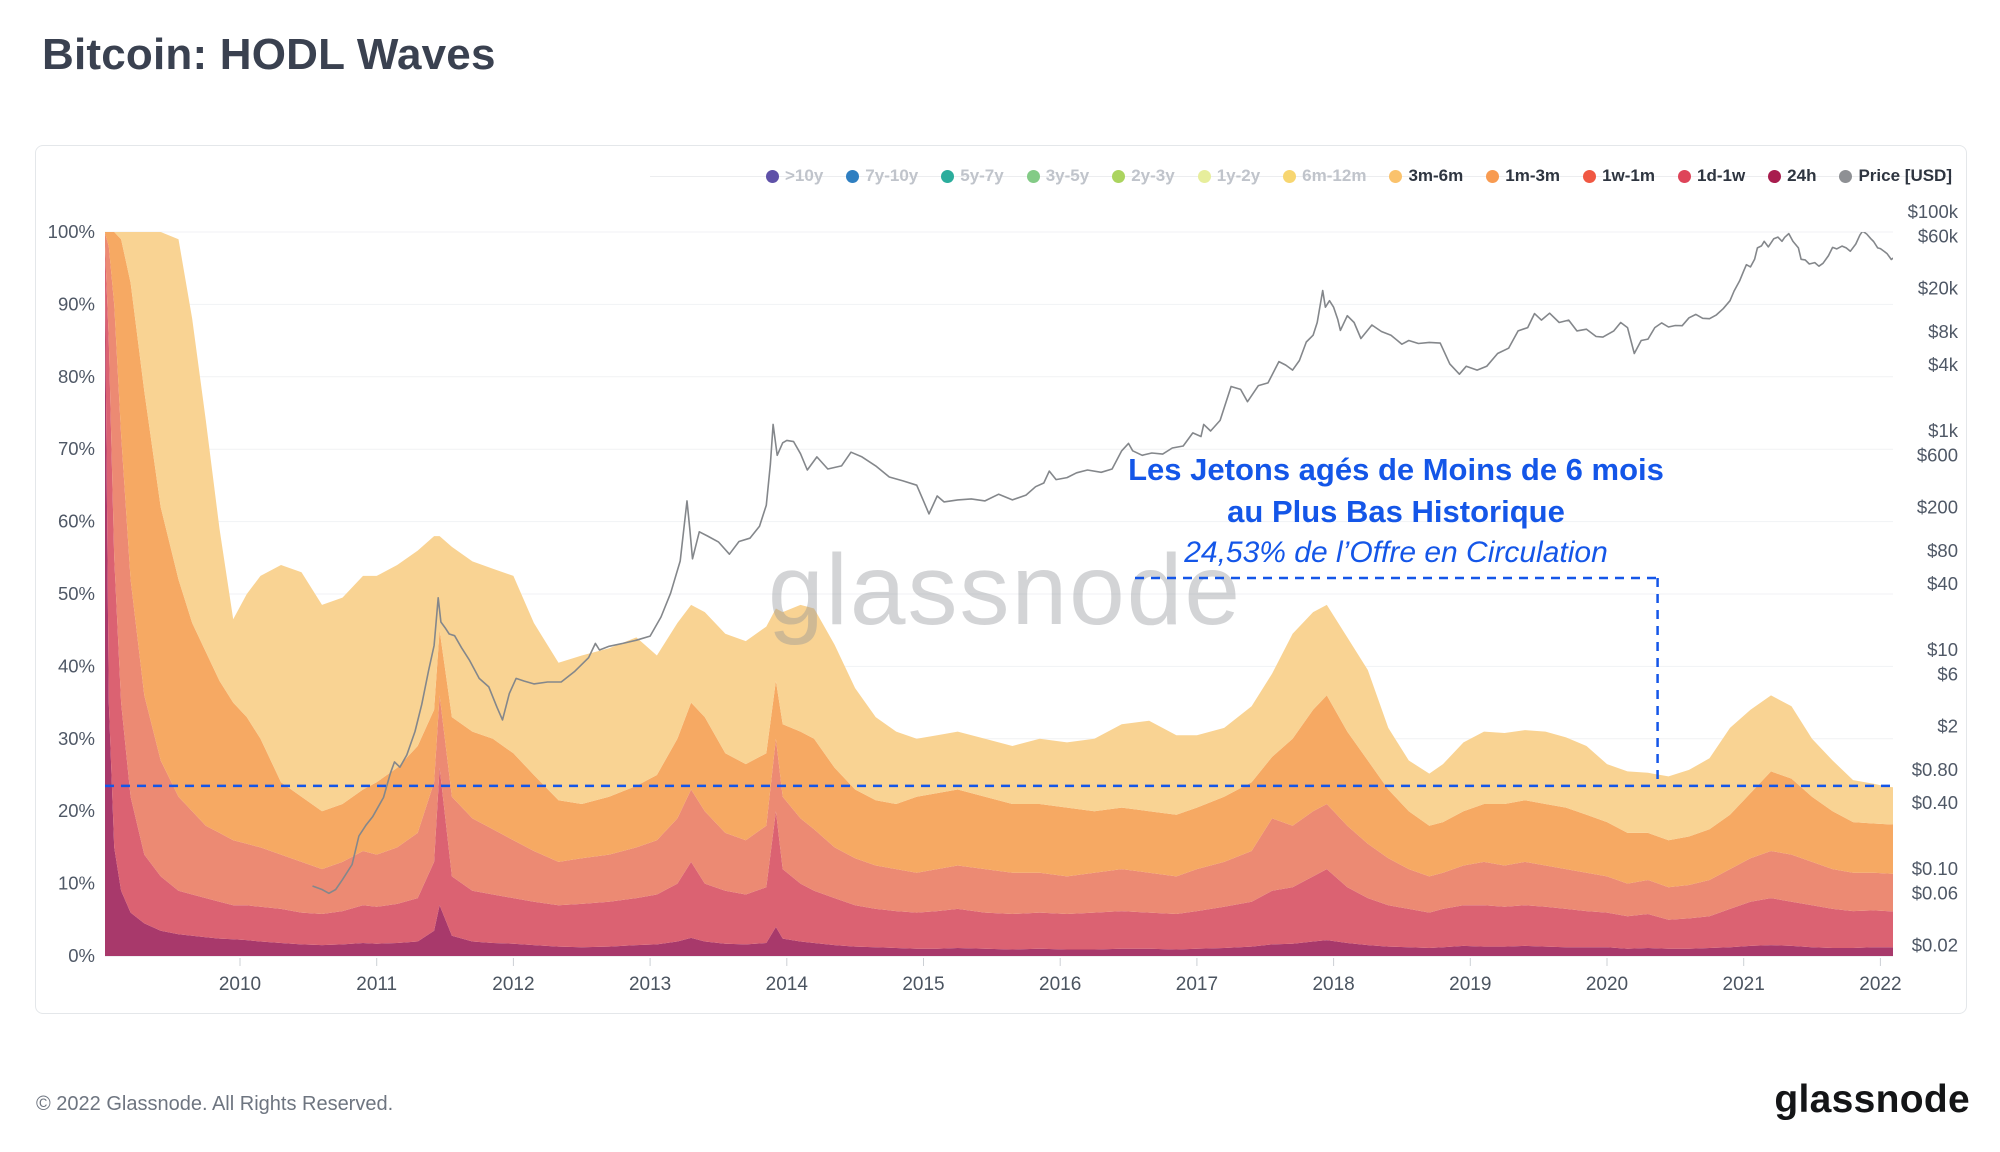 The height and width of the screenshot is (1152, 2000). I want to click on y-right-tick-label: $60k, so click(1938, 235).